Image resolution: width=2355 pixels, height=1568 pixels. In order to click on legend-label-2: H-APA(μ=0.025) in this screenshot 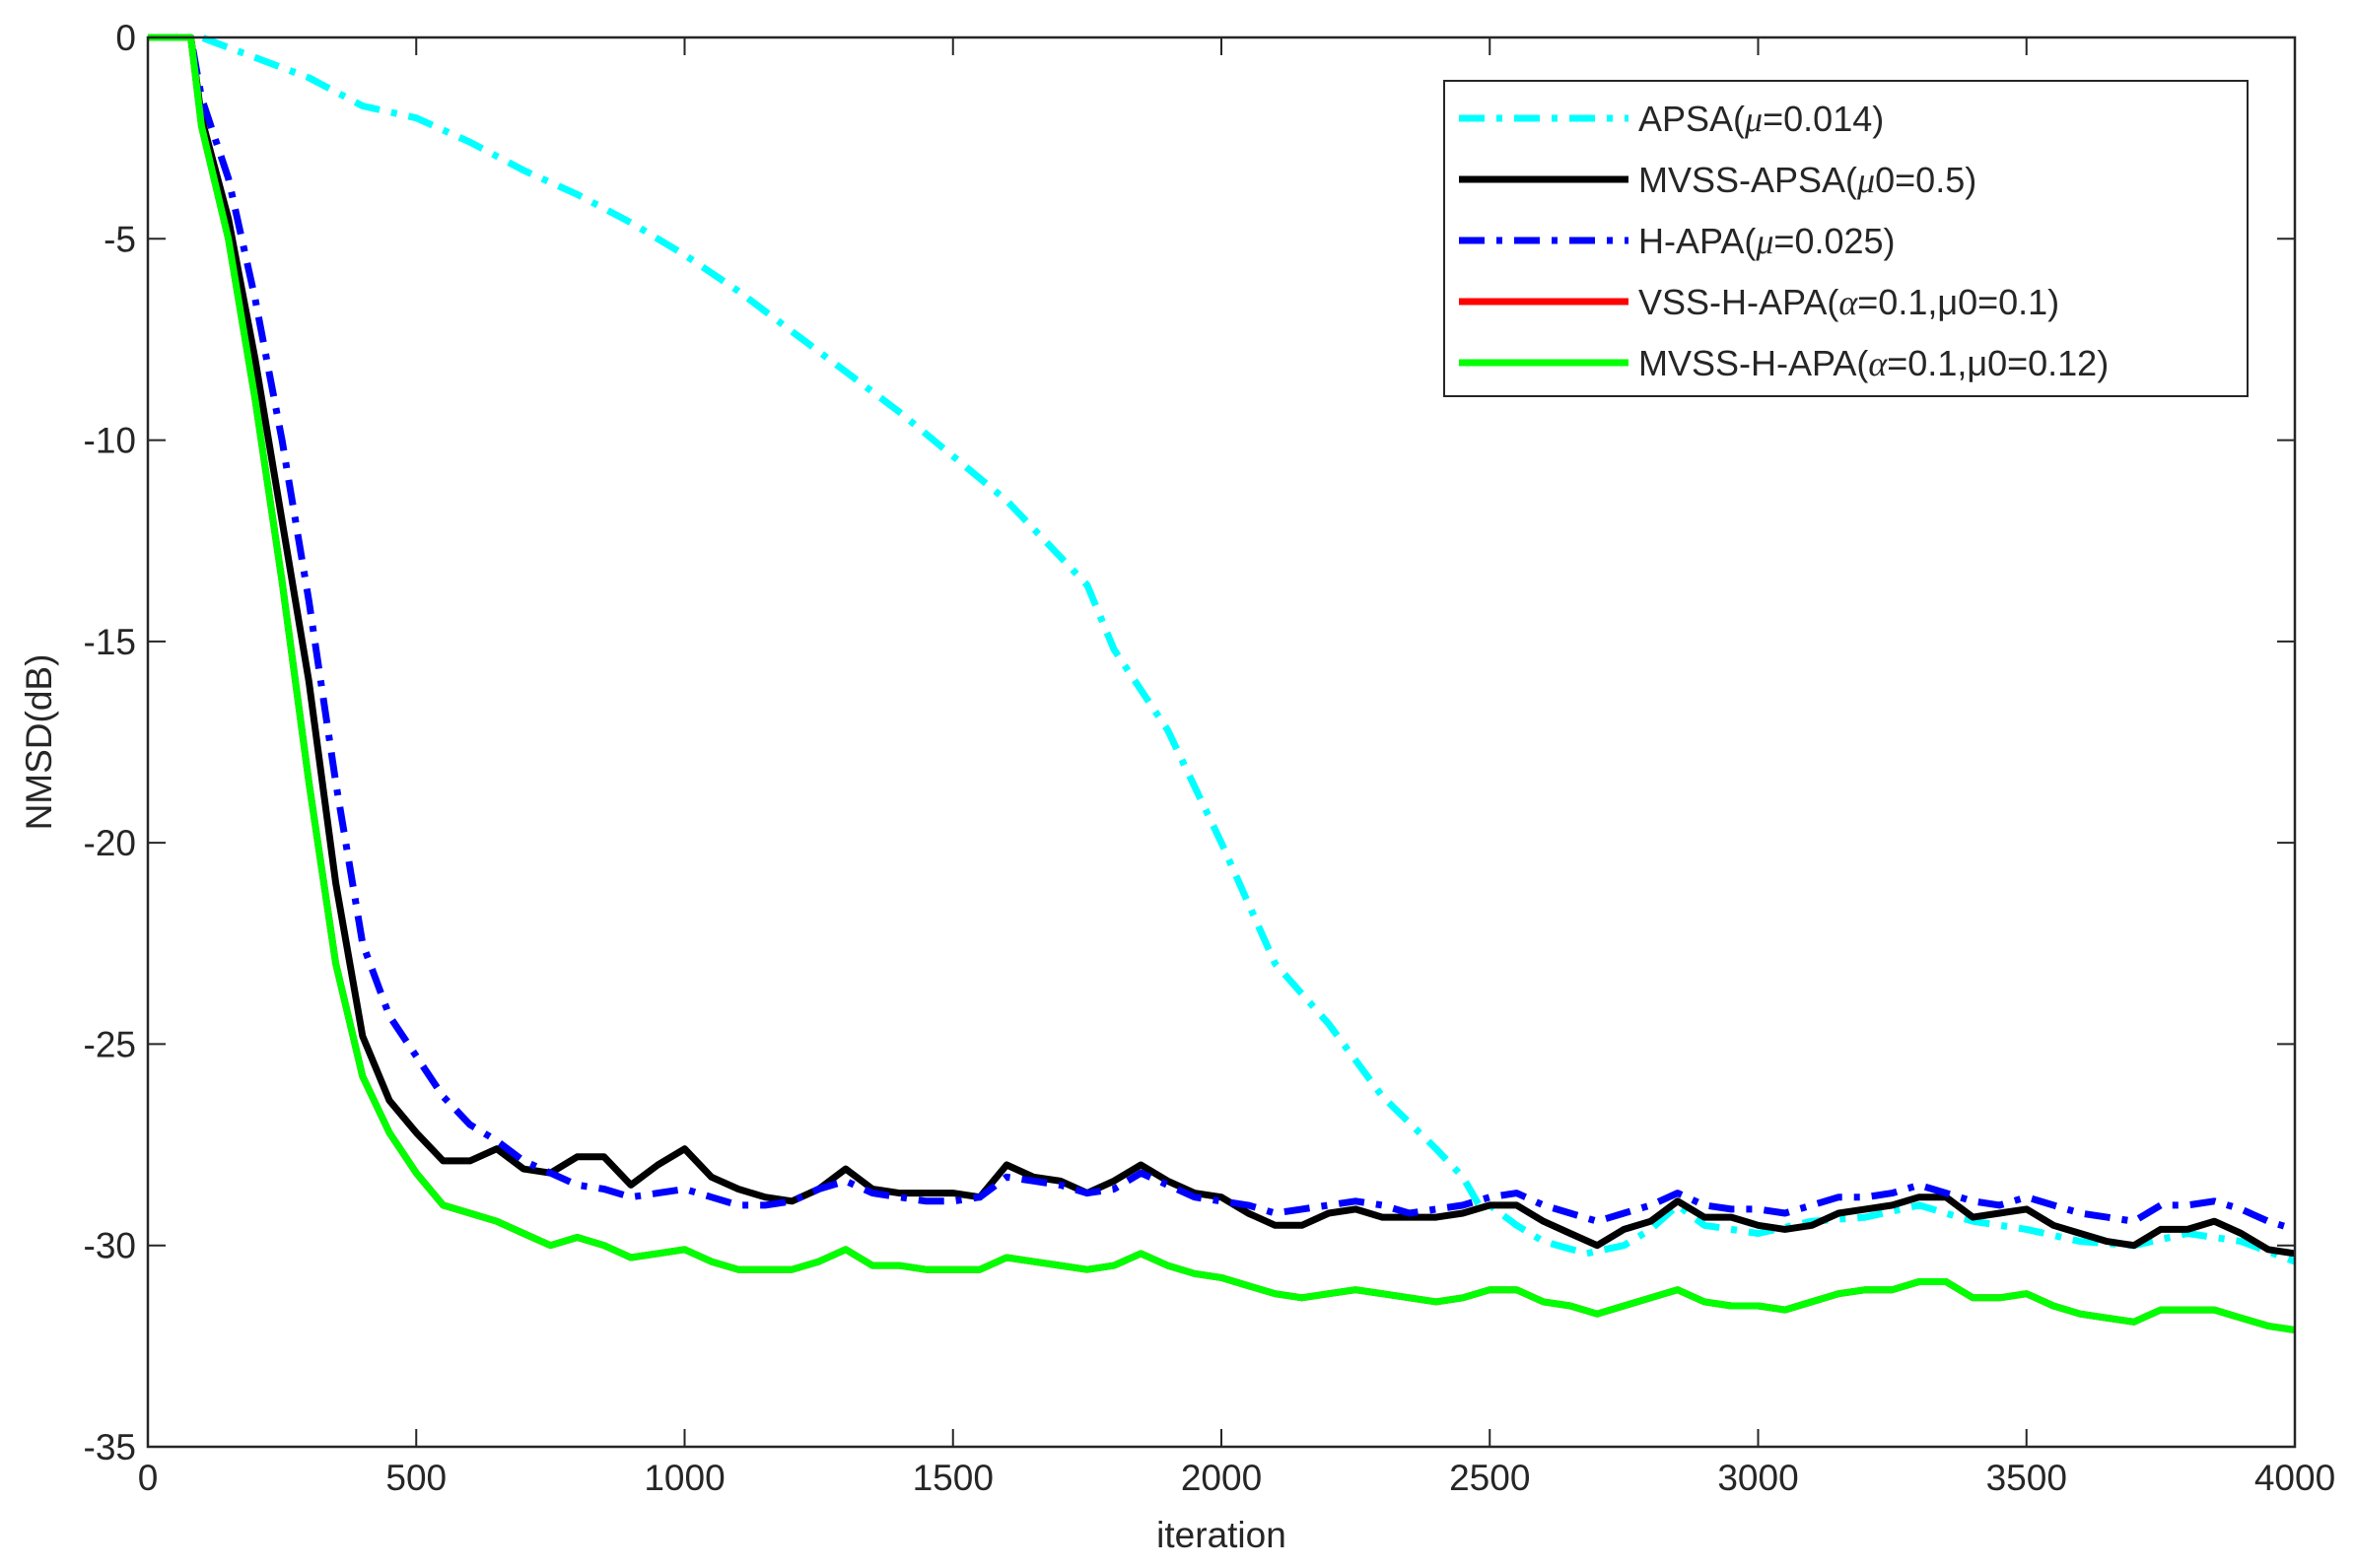, I will do `click(1767, 241)`.